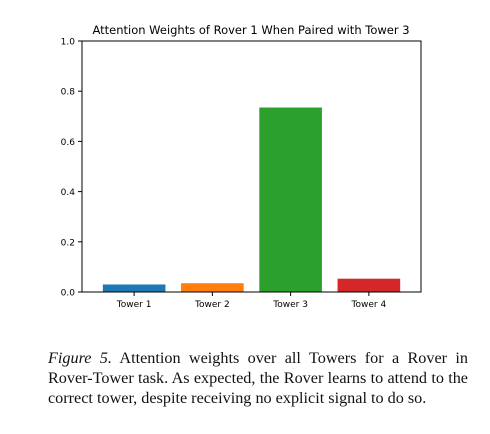 The width and height of the screenshot is (490, 434). I want to click on y-tick-label: 1.0, so click(68, 43).